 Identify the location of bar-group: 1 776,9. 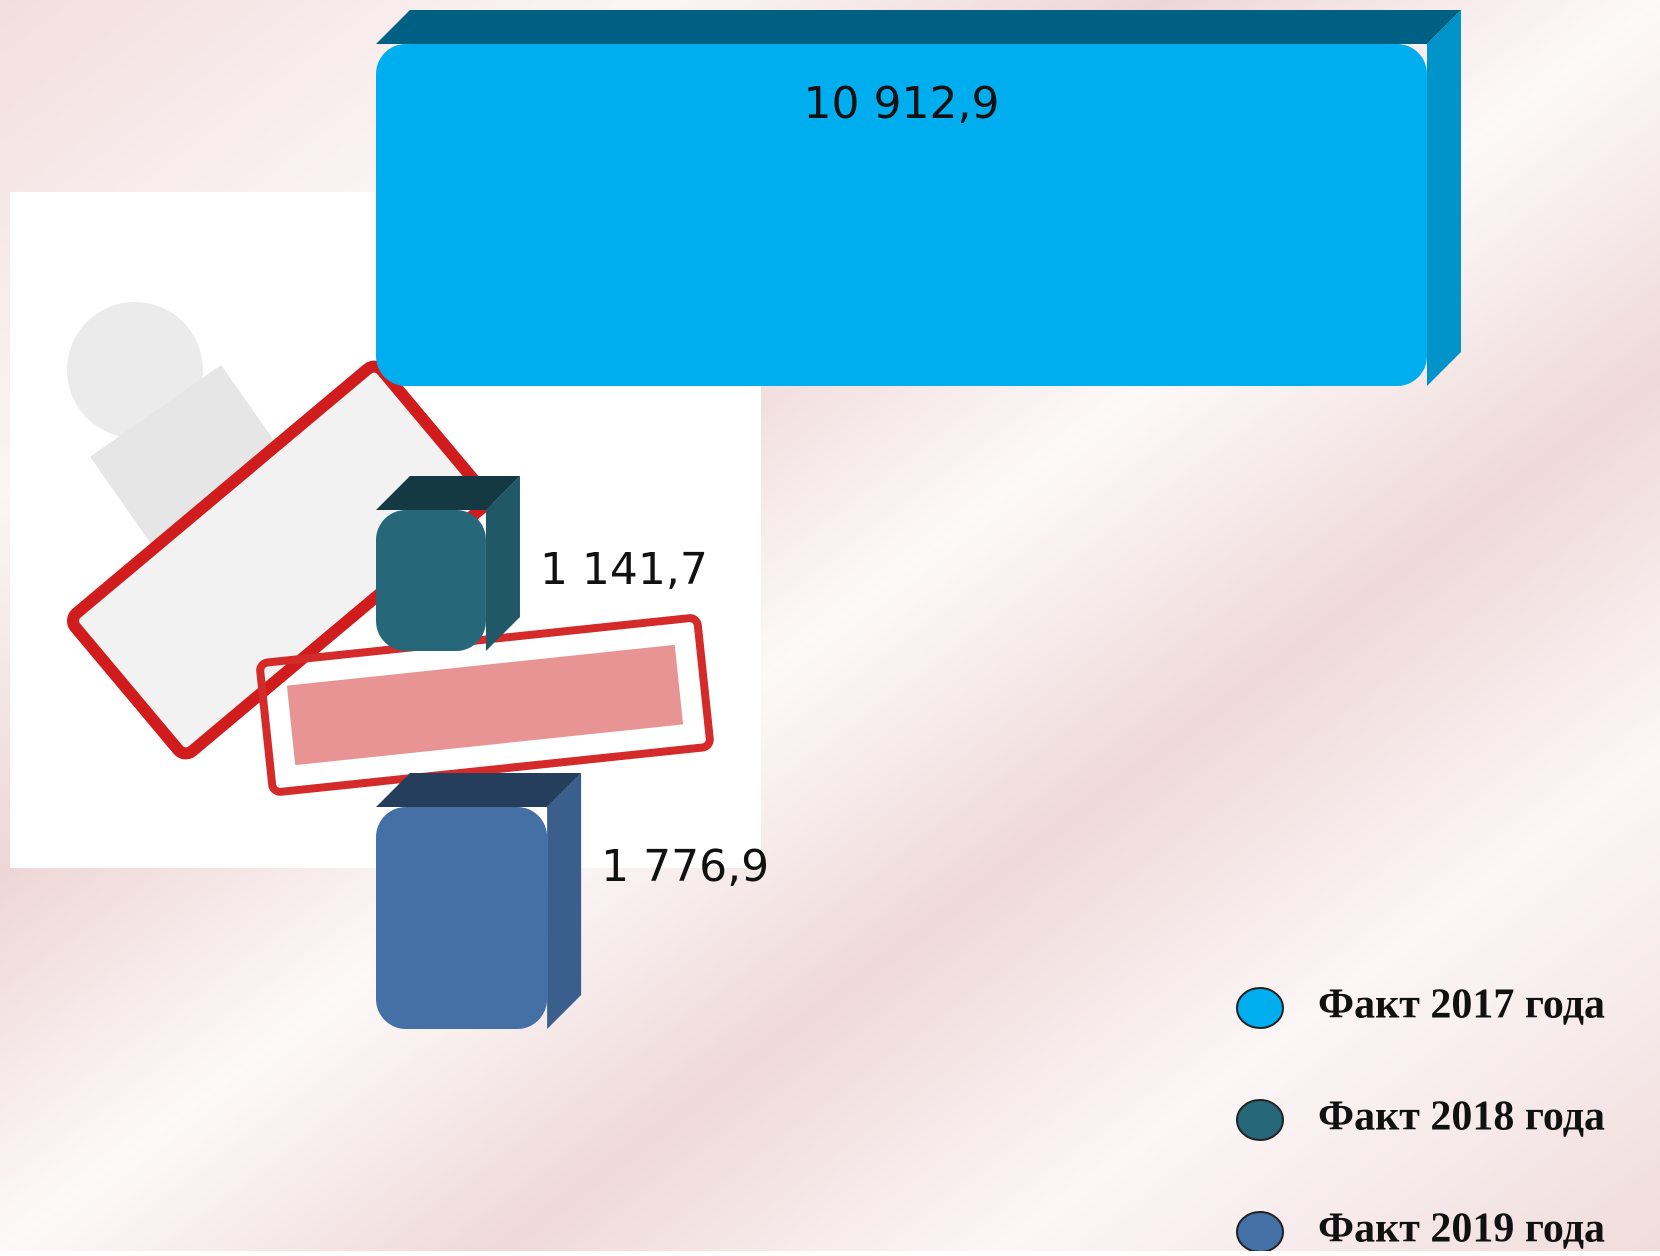
(572, 901).